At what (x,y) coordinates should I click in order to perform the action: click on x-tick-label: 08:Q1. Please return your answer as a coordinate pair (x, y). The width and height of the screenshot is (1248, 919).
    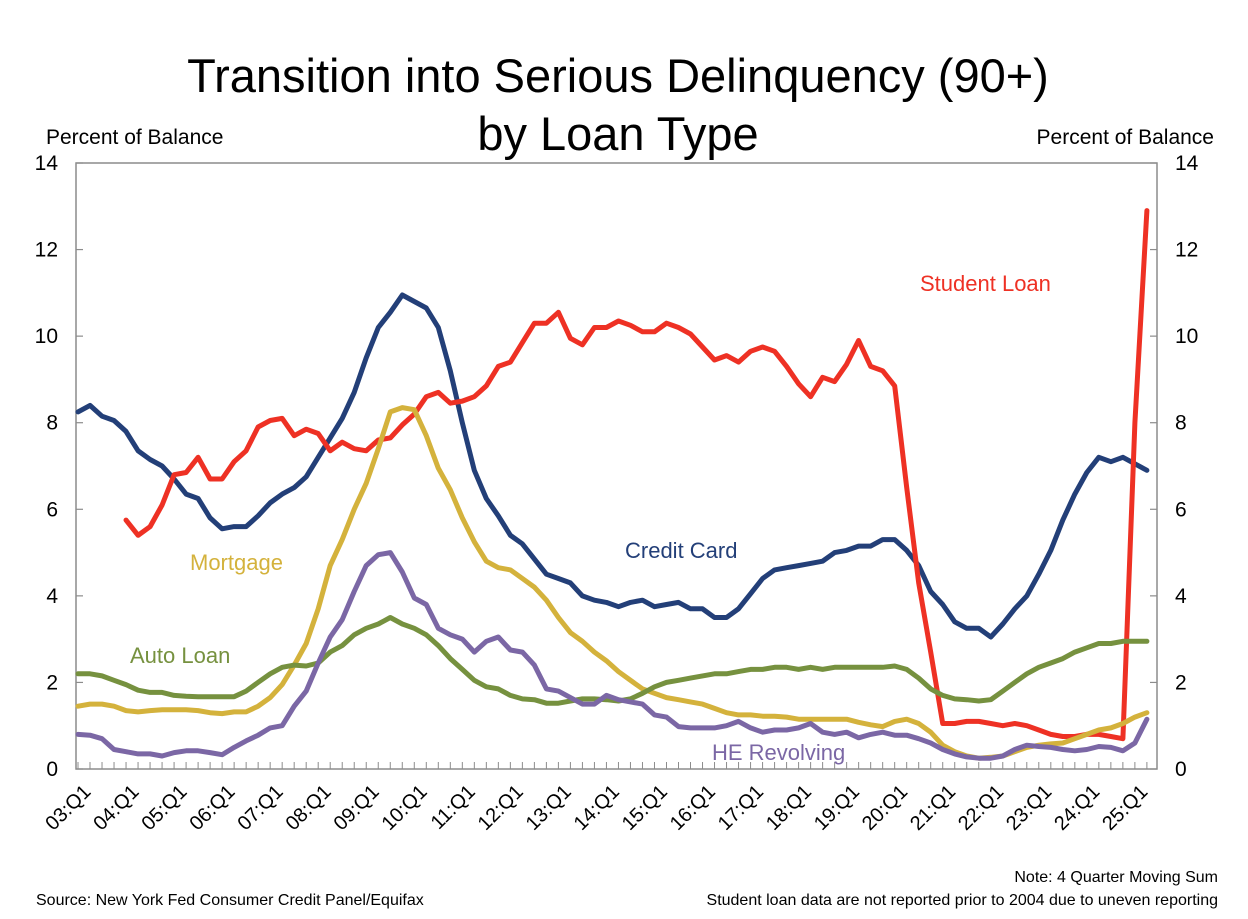
    Looking at the image, I should click on (309, 808).